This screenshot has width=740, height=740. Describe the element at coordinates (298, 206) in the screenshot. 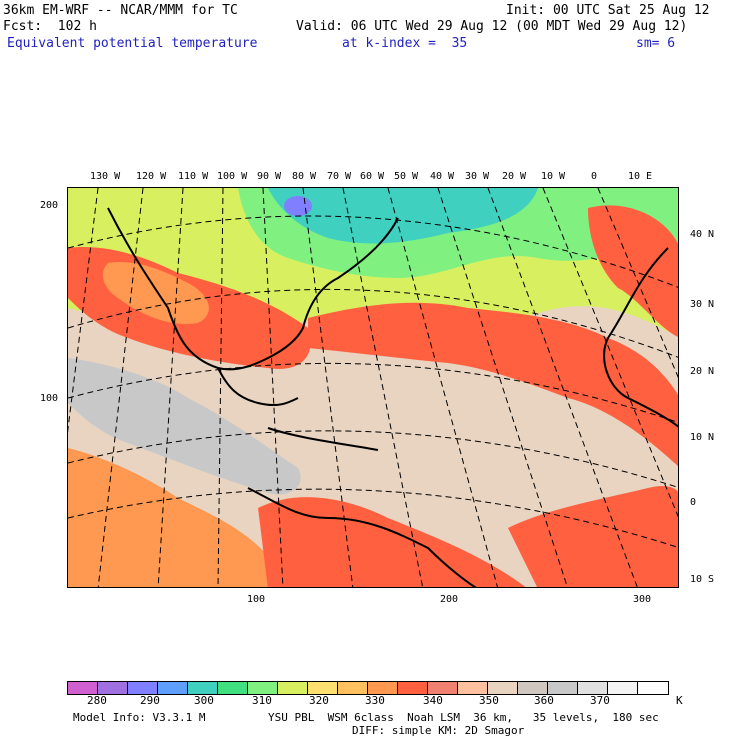

I see `cold-pocket` at that location.